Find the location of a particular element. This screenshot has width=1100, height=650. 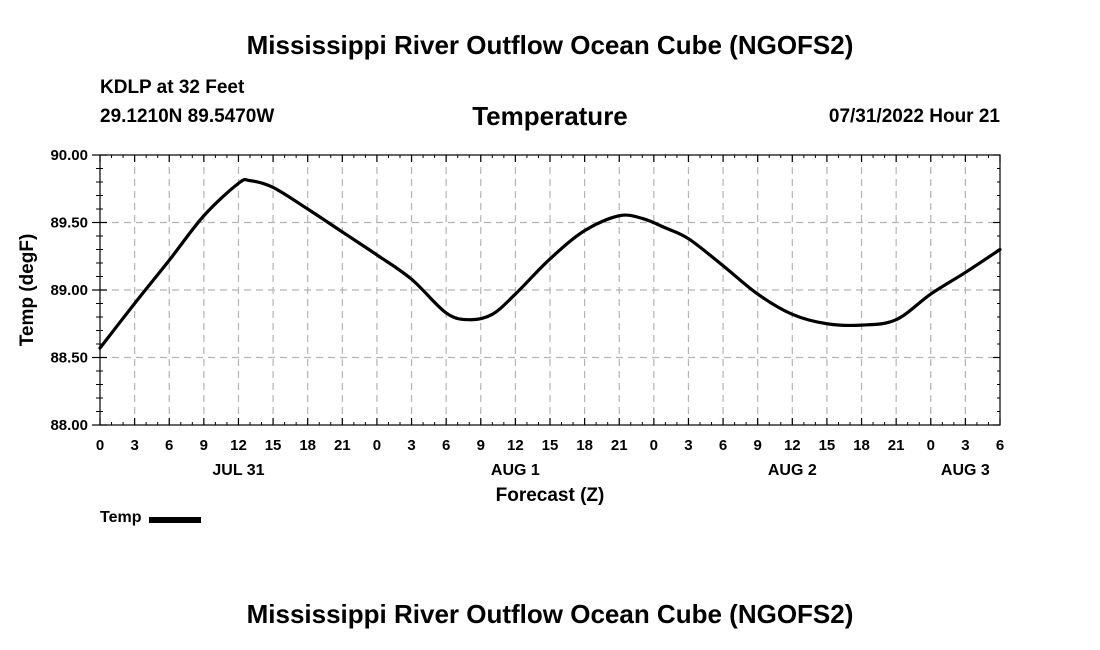

y-tick-label: 90.00 is located at coordinates (69, 155).